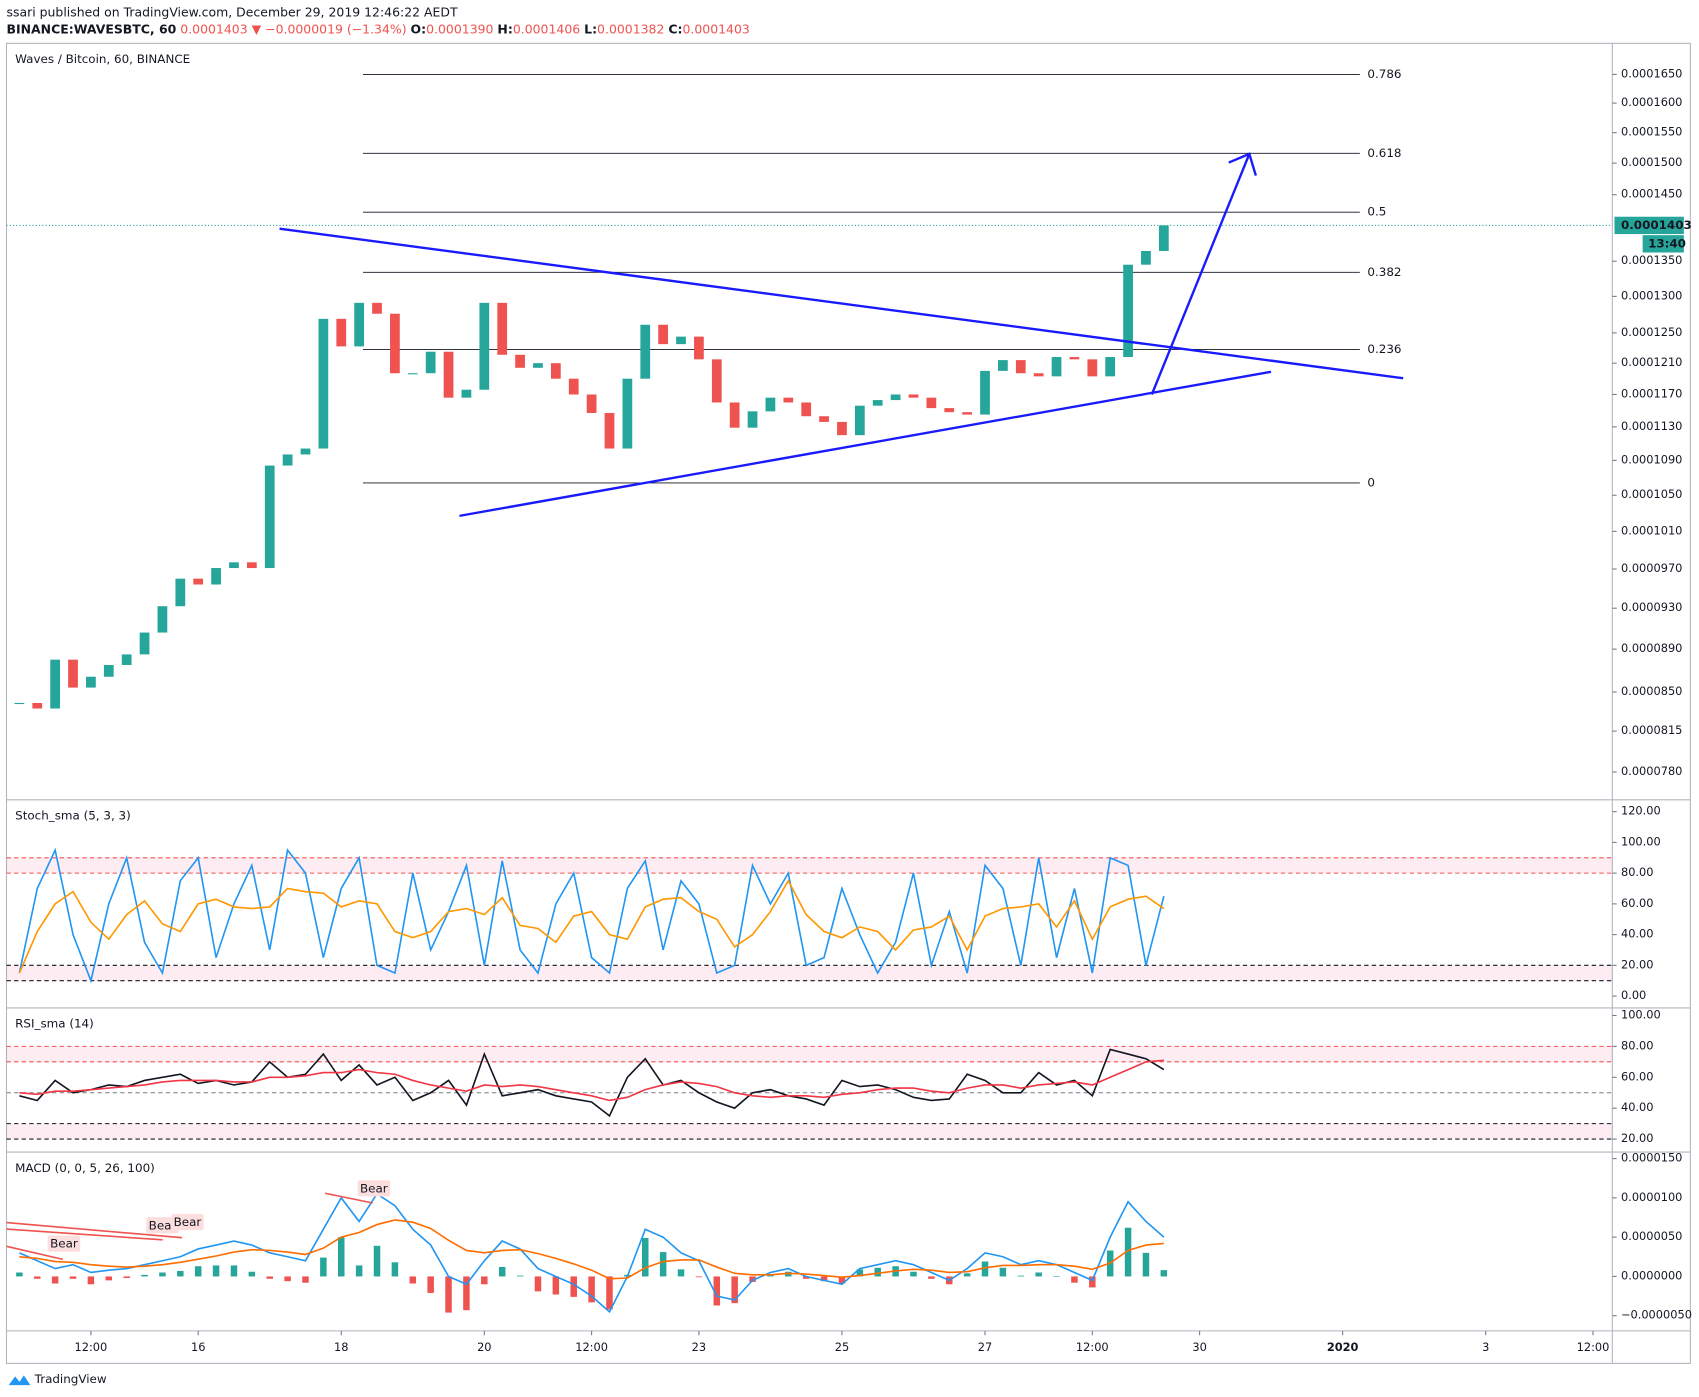  Describe the element at coordinates (809, 973) in the screenshot. I see `band` at that location.